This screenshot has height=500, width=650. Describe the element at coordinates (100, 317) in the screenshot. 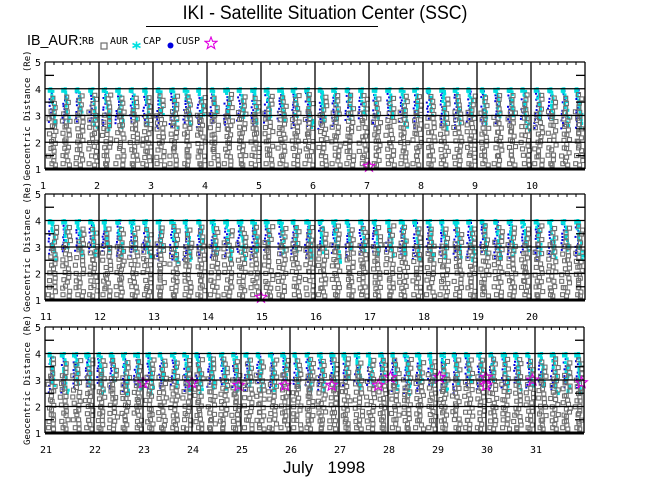

I see `x-tick-label: 12` at that location.